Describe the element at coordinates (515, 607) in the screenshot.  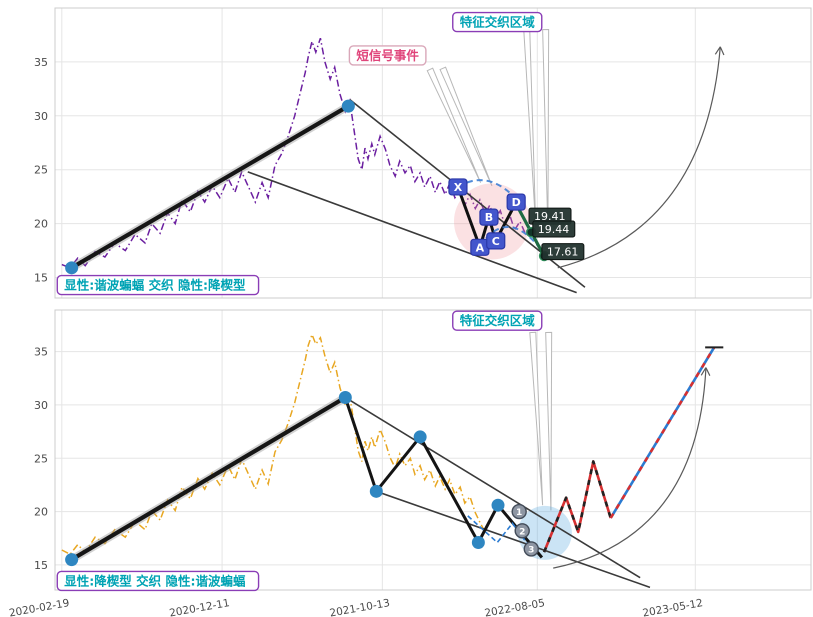
I see `x-tick-label: 2022-08-05` at that location.